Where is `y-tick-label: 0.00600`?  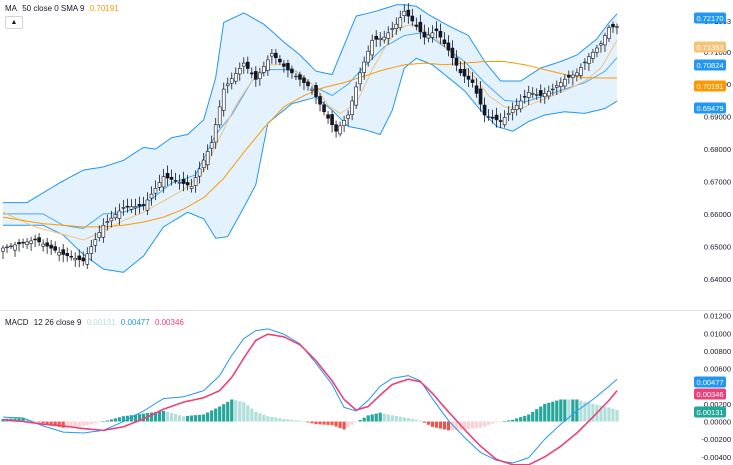
y-tick-label: 0.00600 is located at coordinates (717, 369).